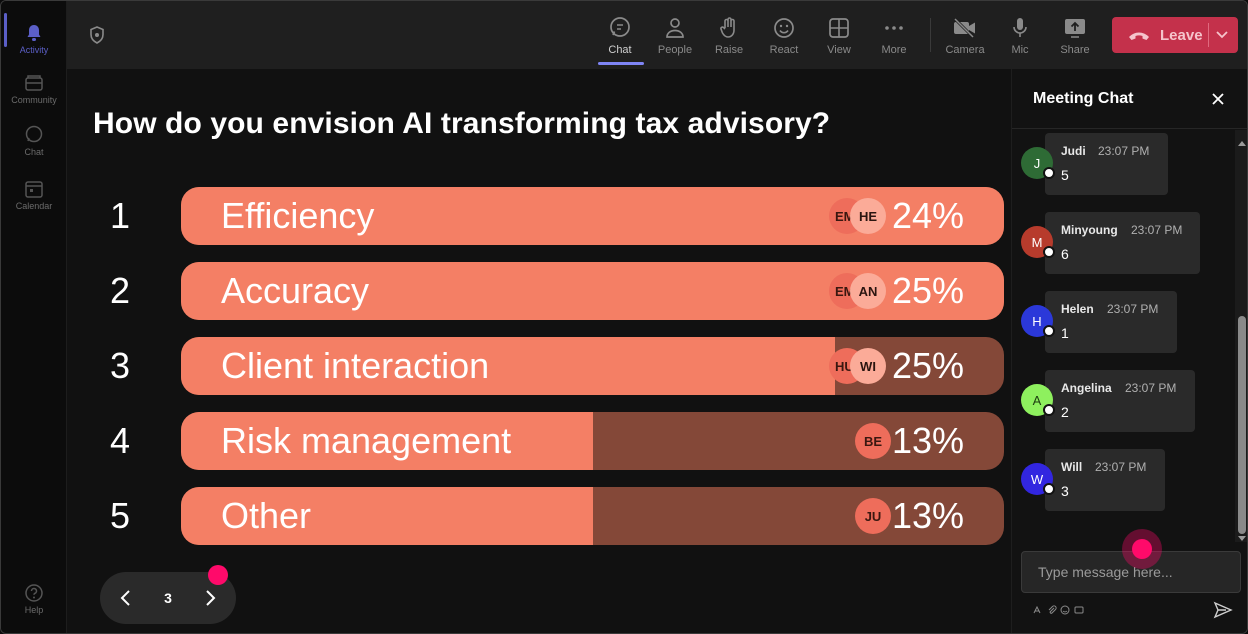 This screenshot has width=1248, height=634. Describe the element at coordinates (873, 516) in the screenshot. I see `voter-avatar: JU` at that location.